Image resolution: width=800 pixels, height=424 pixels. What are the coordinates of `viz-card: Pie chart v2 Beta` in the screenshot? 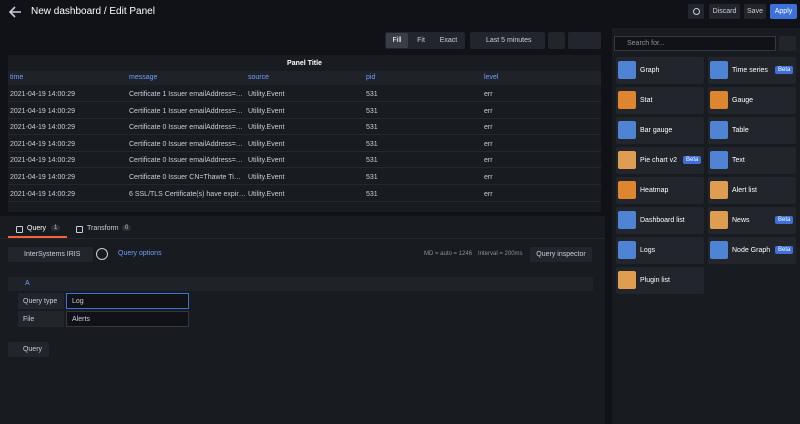 It's located at (660, 160).